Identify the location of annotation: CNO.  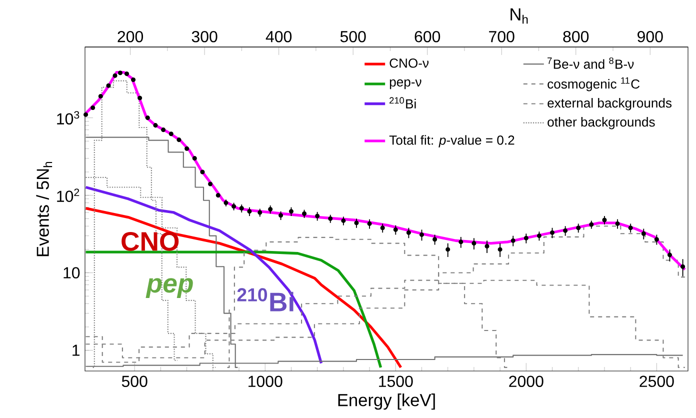
(150, 241).